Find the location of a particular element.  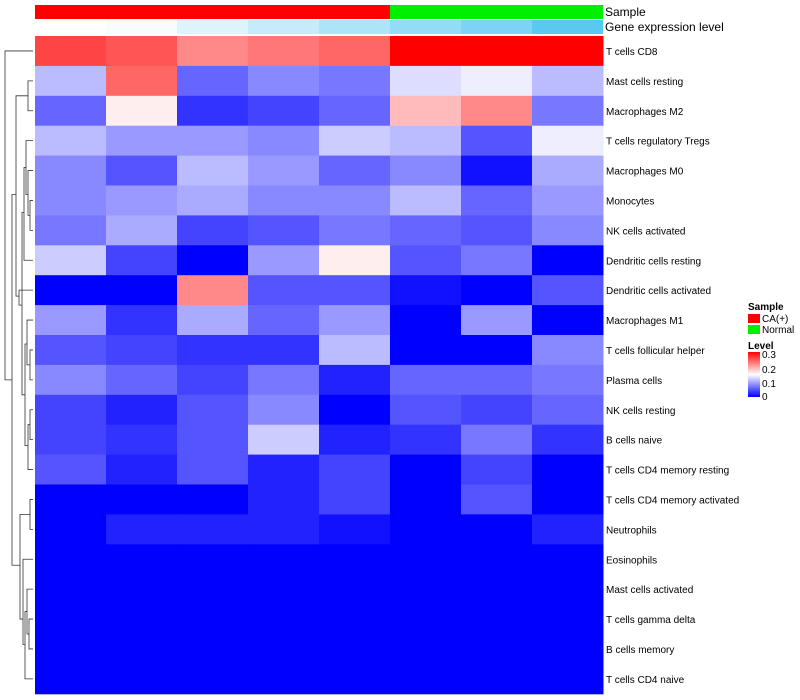

row-label: Neutrophils is located at coordinates (631, 530).